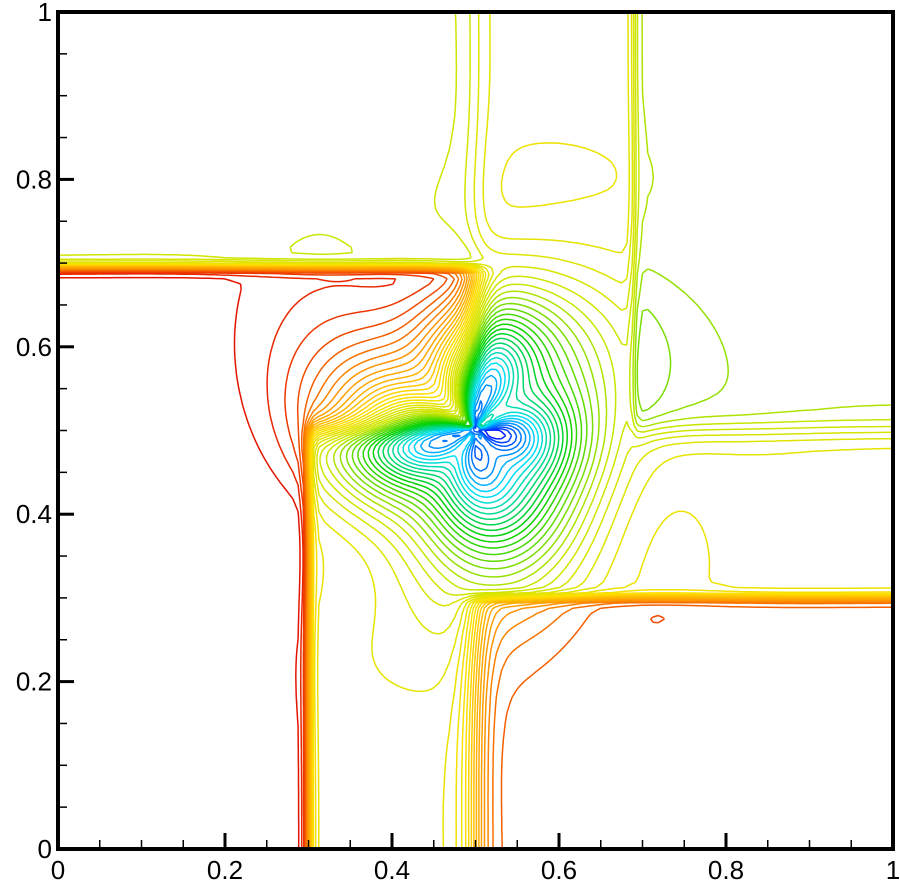  Describe the element at coordinates (392, 870) in the screenshot. I see `x-tick-label: 0.4` at that location.